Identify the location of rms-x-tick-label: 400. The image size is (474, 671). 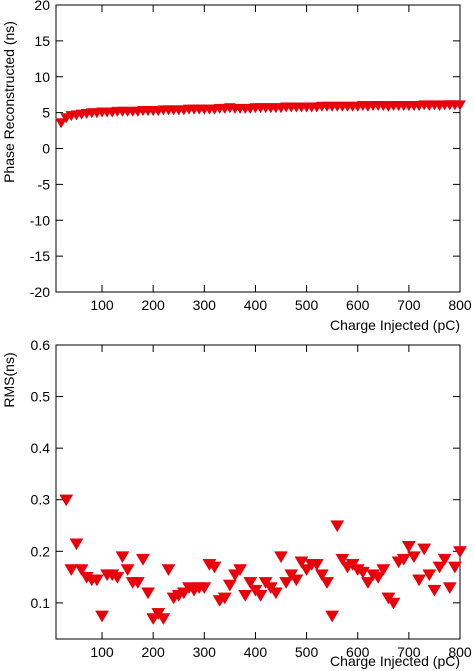
(256, 652).